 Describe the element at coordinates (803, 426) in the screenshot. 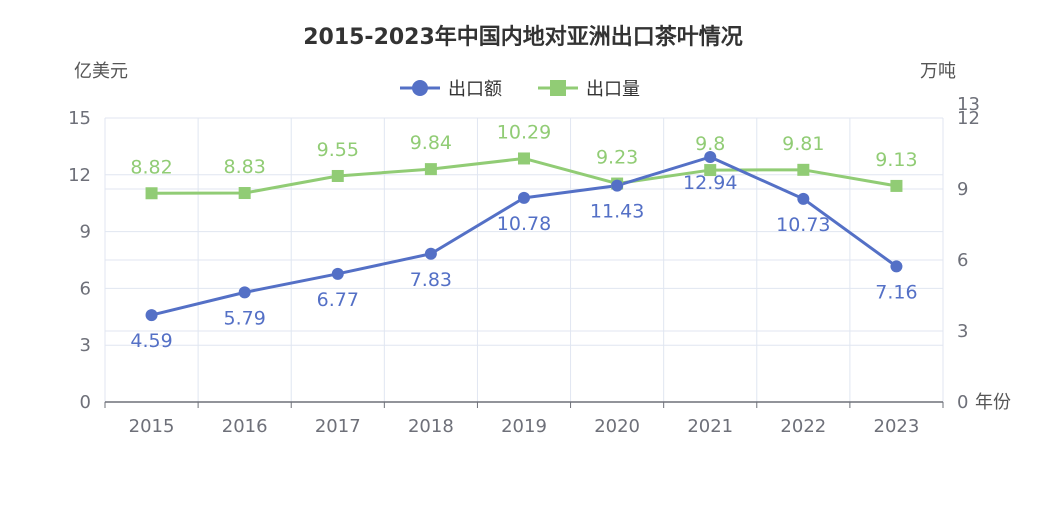

I see `x-tick-label: 2022` at that location.